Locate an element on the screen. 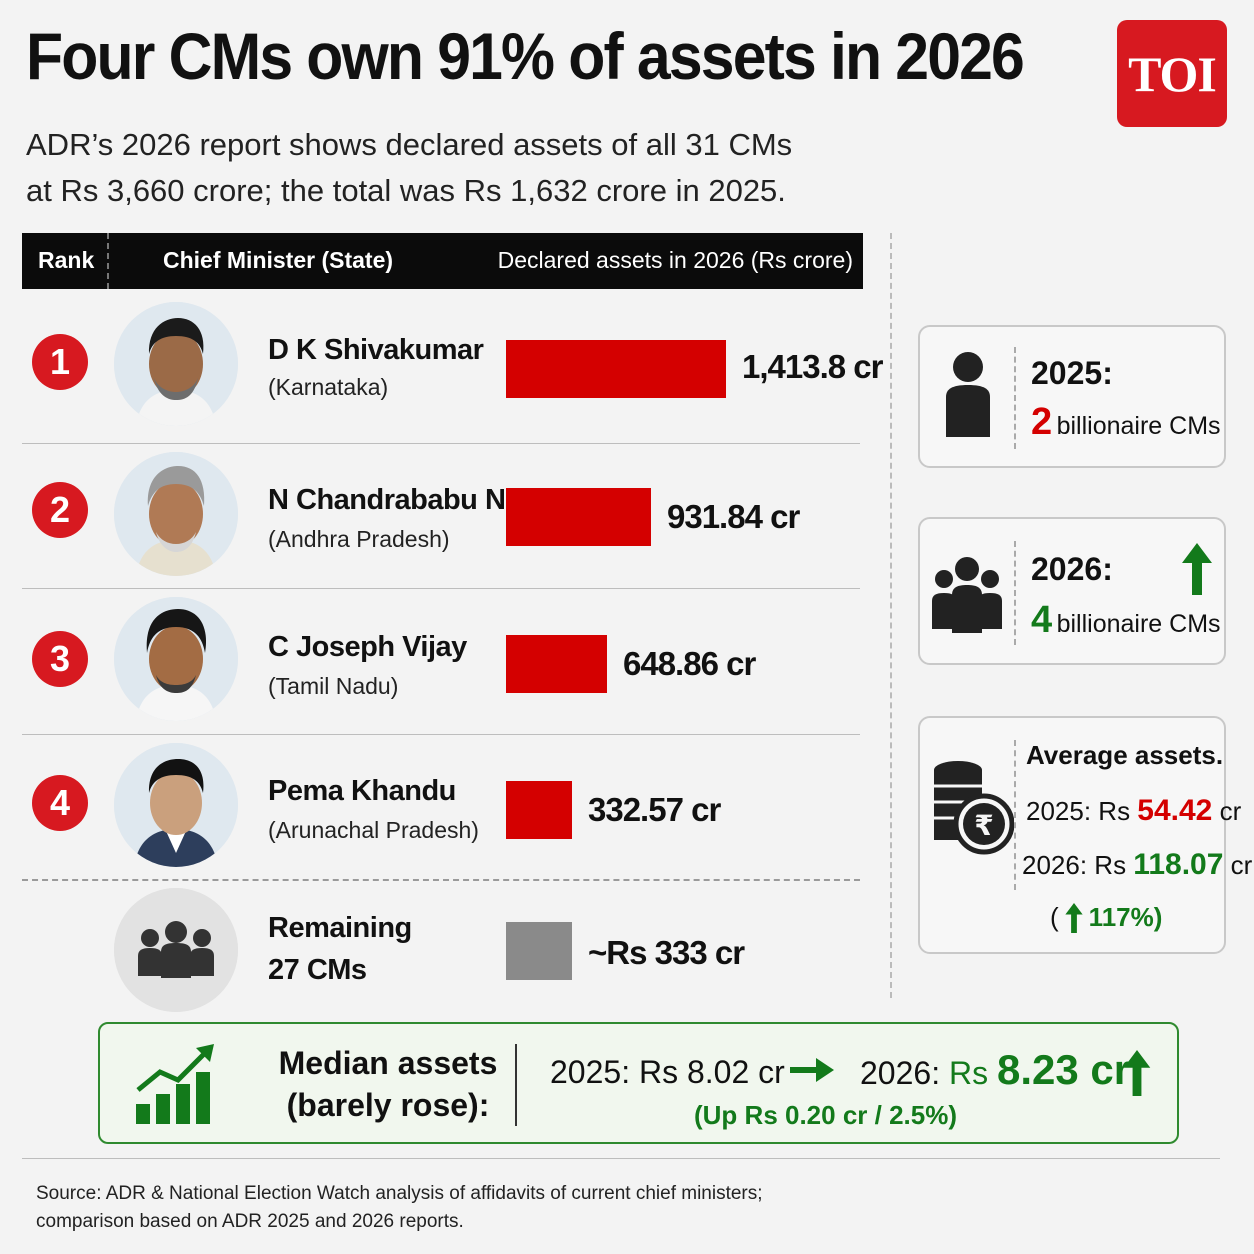 This screenshot has height=1254, width=1254. rank-badge: 1 is located at coordinates (60, 362).